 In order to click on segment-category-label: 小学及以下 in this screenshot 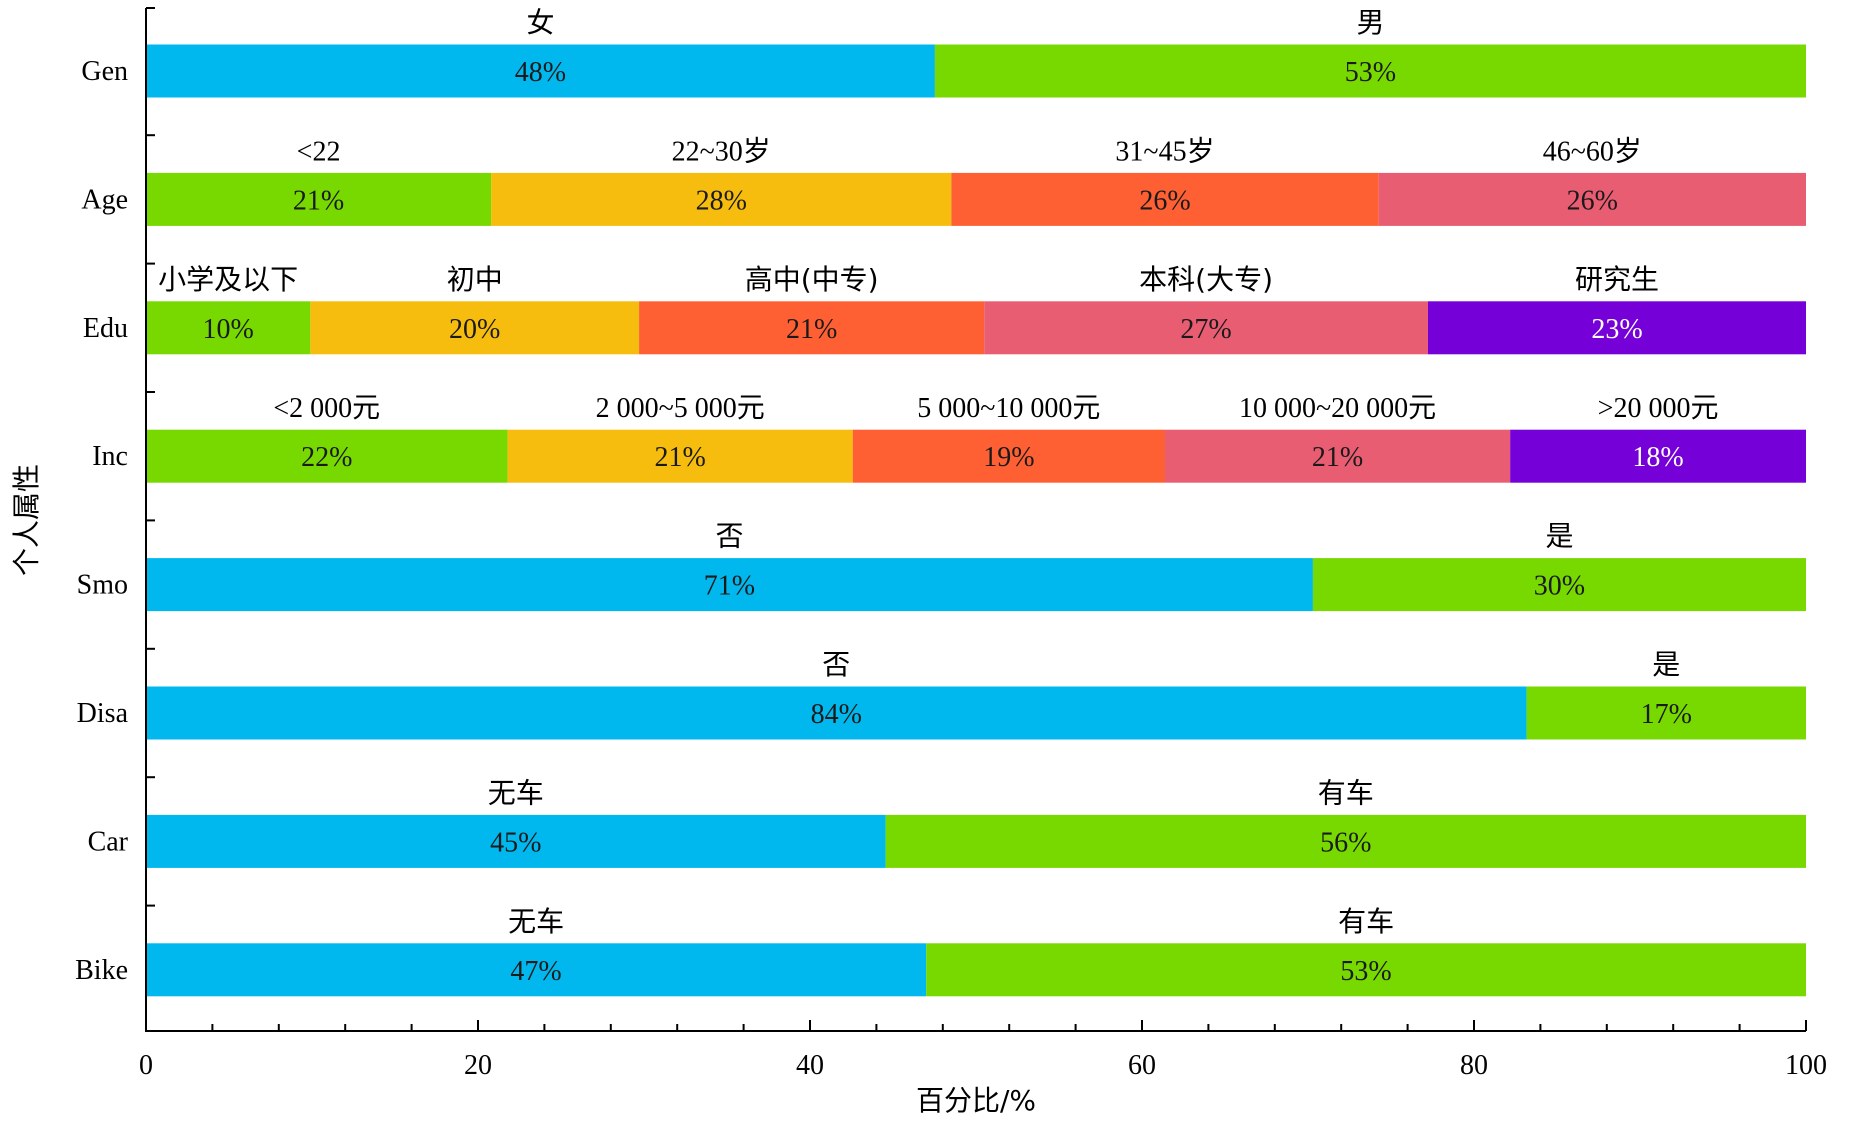, I will do `click(228, 279)`.